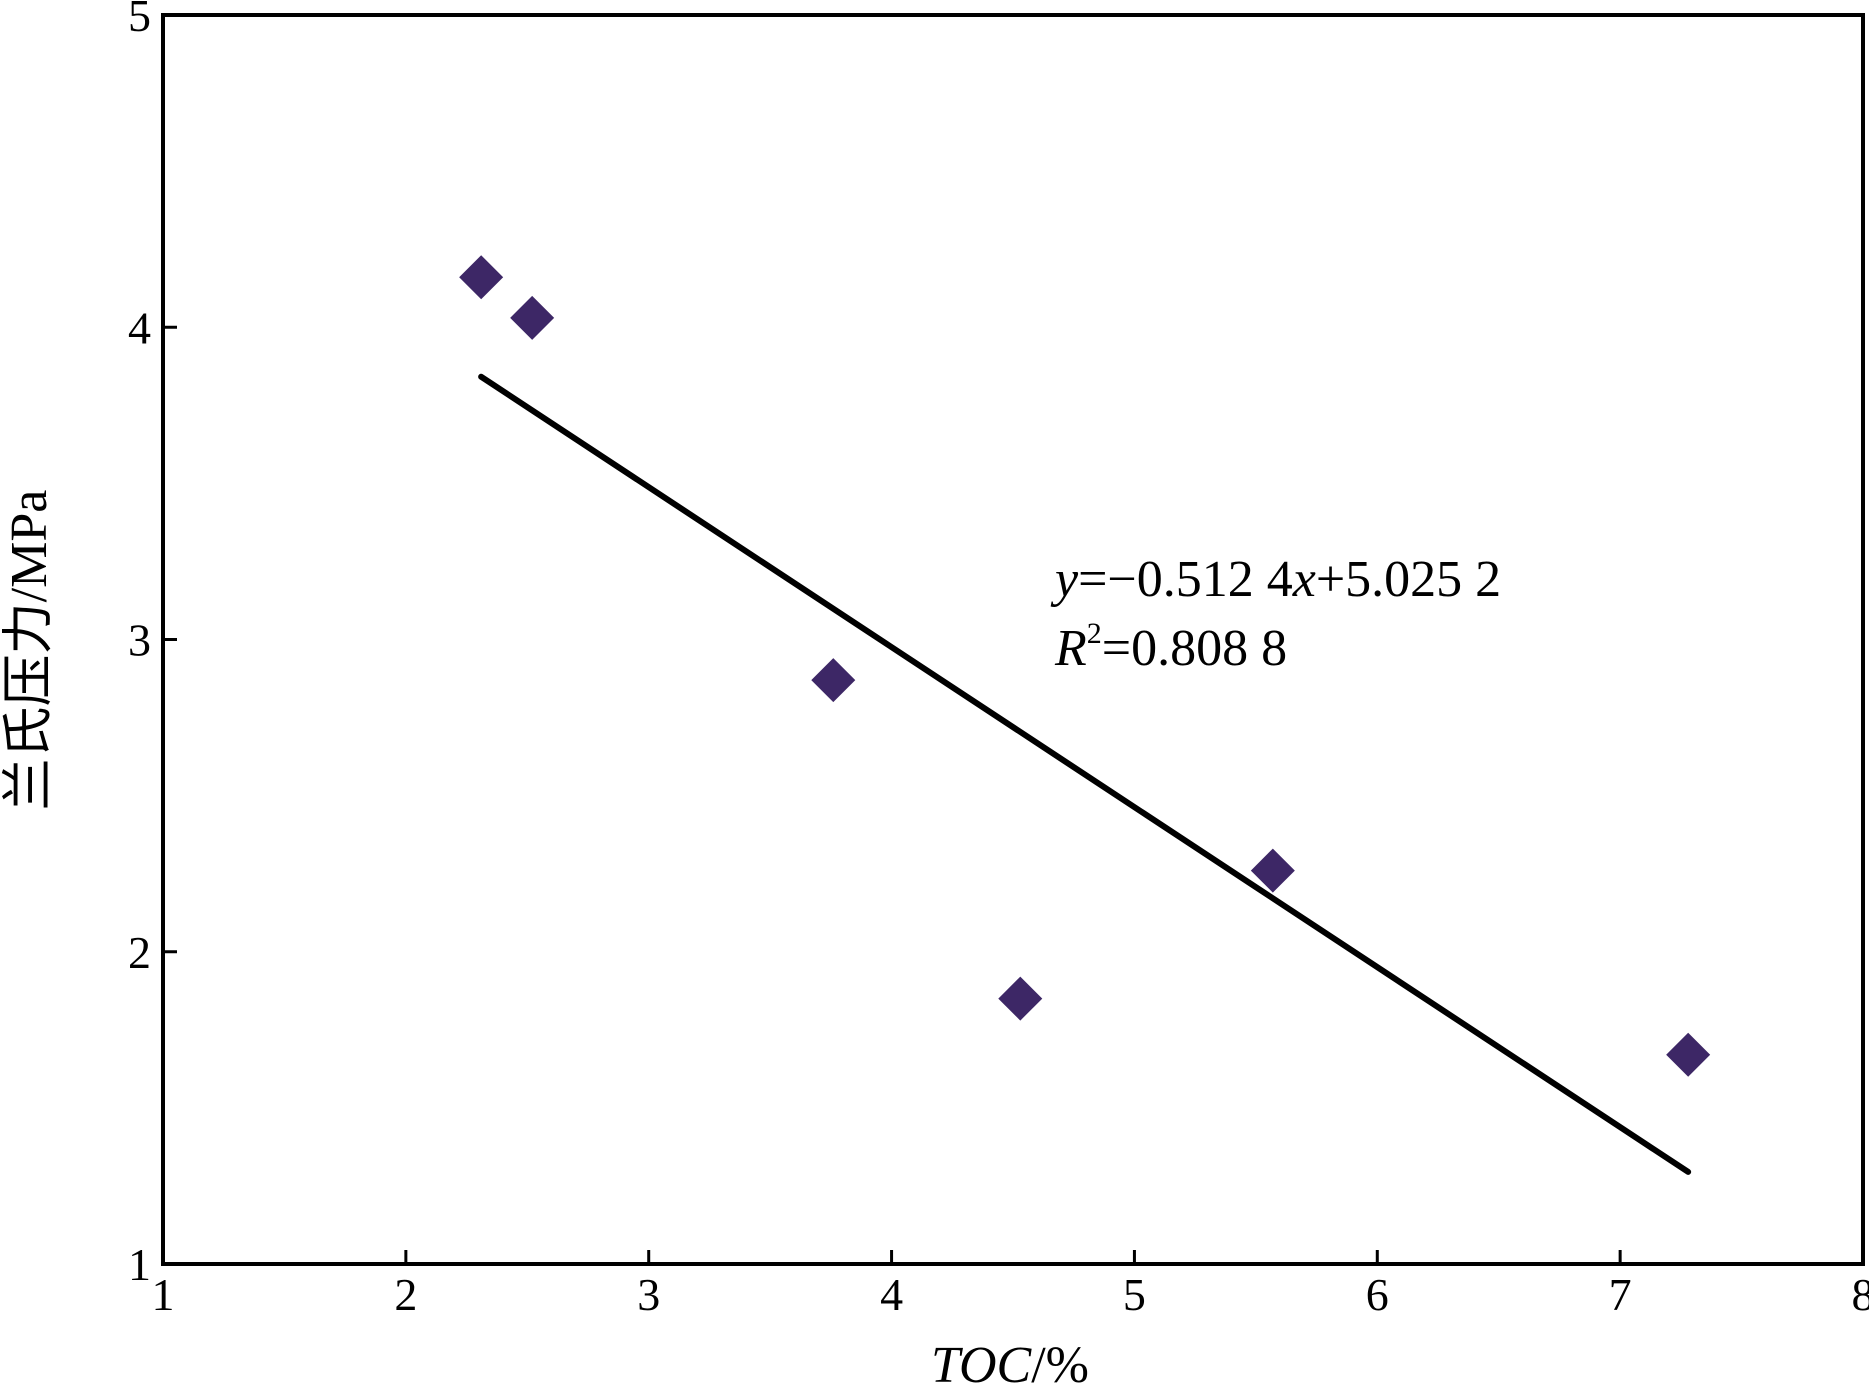  I want to click on x-axis-tick-labels: 1 2 3 4 5 6 7 8, so click(1010, 1294).